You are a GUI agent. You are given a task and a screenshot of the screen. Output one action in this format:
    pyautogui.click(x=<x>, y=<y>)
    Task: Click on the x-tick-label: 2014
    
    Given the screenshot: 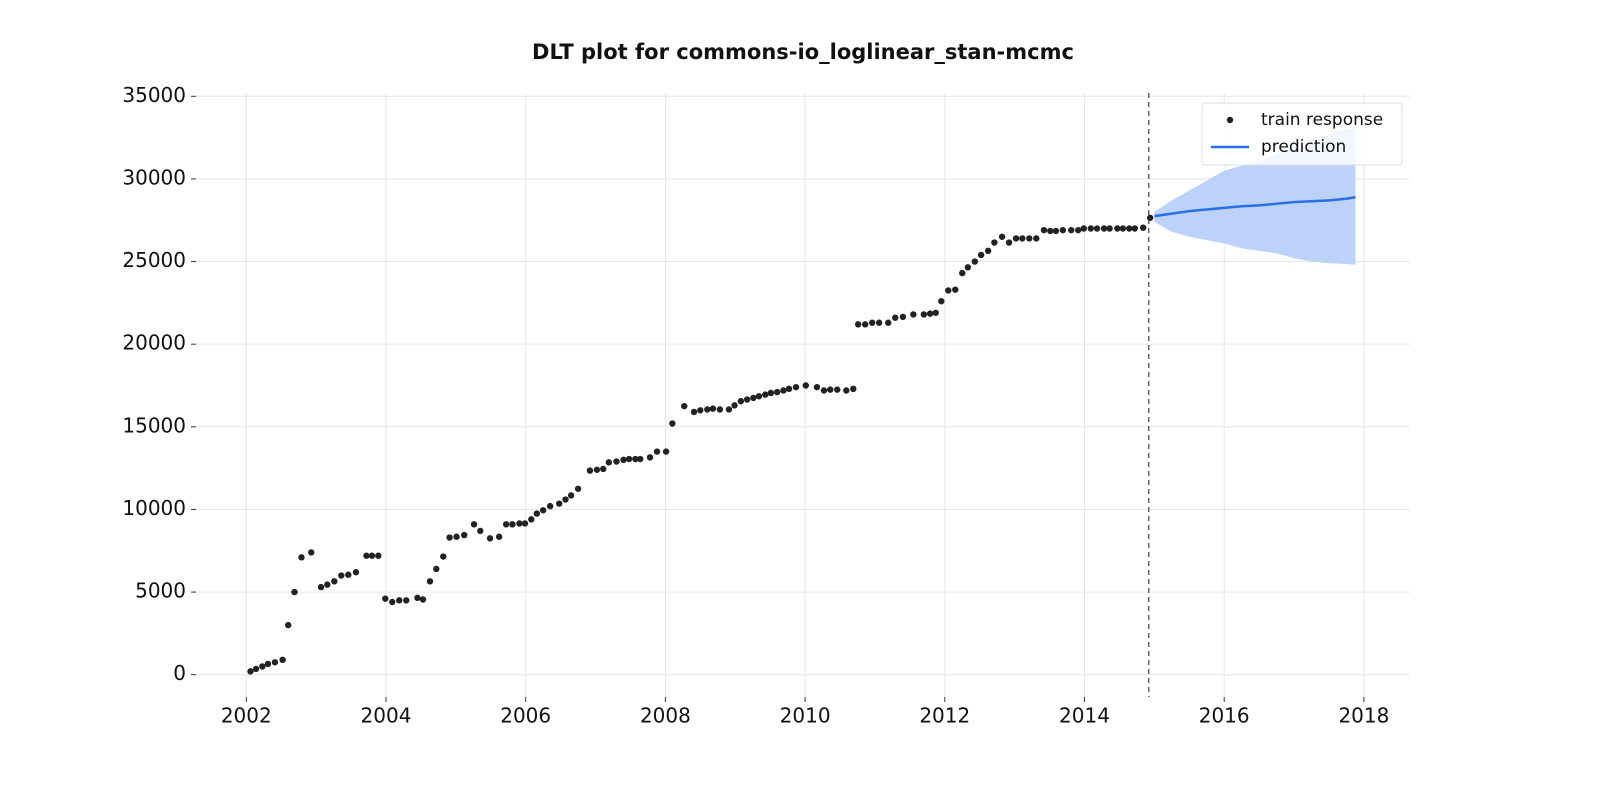 What is the action you would take?
    pyautogui.click(x=1084, y=716)
    